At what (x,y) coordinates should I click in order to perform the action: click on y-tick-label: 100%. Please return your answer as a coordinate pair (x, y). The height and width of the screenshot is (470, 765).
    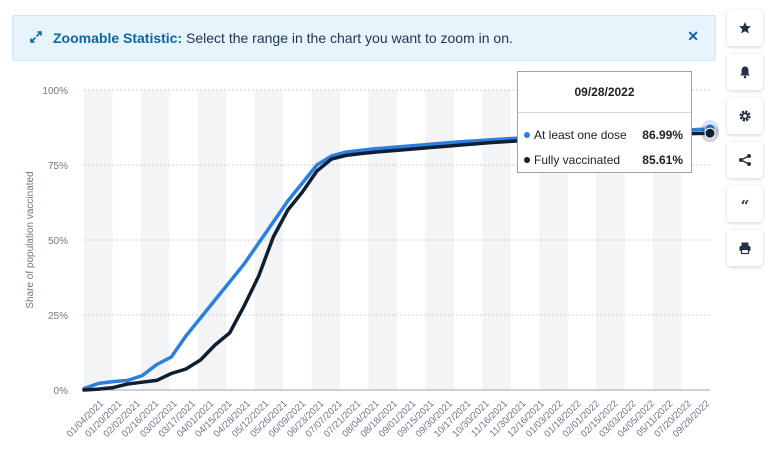
    Looking at the image, I should click on (55, 91).